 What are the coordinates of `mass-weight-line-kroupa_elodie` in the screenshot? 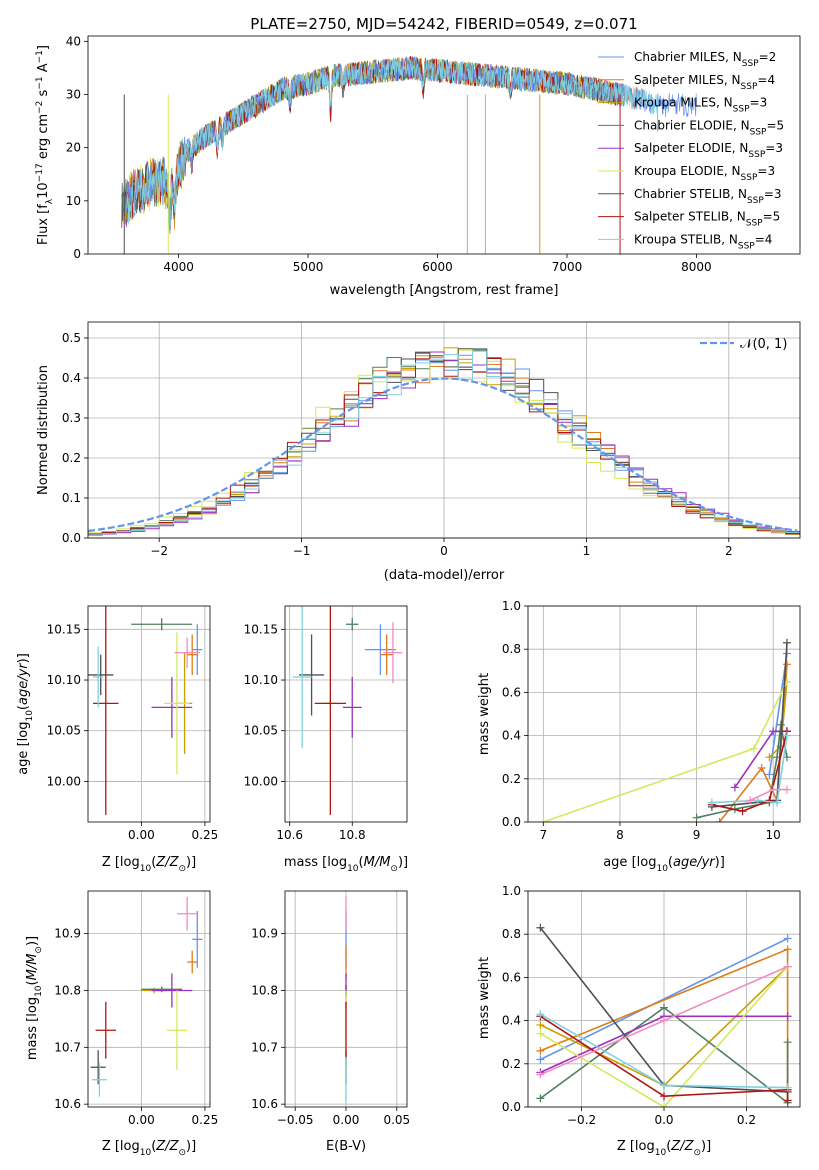 It's located at (664, 1036).